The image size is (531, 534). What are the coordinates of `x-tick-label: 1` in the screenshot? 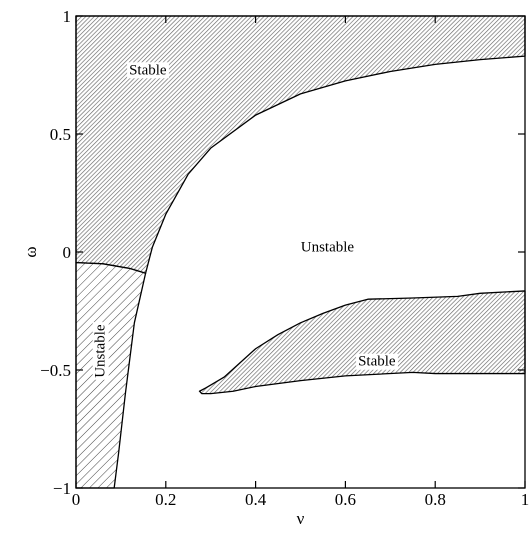 It's located at (525, 499).